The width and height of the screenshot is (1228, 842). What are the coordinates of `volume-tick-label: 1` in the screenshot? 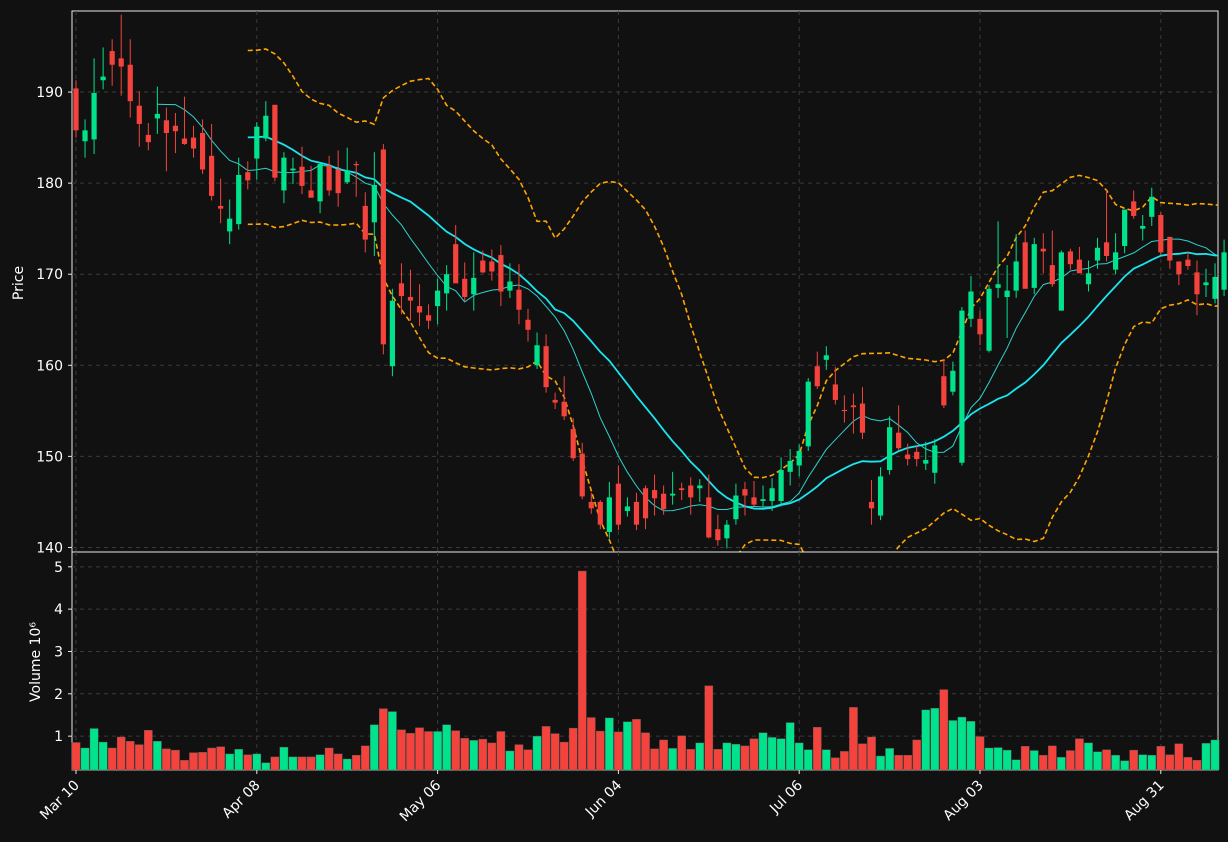 It's located at (58, 737).